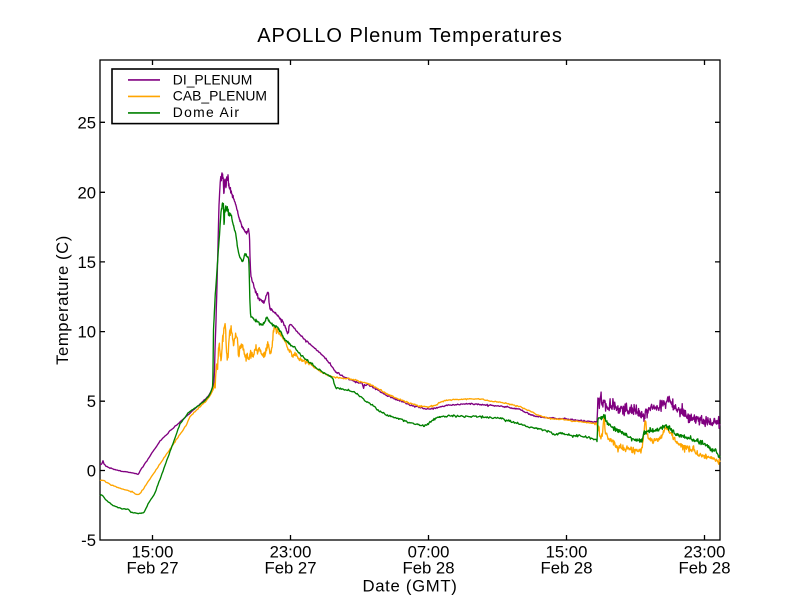 The image size is (800, 605). I want to click on svg-text: 07:00, so click(429, 552).